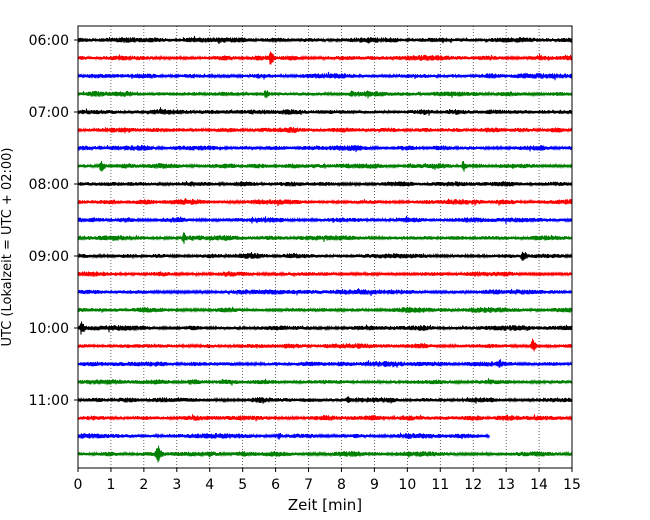 This screenshot has height=520, width=650. What do you see at coordinates (209, 485) in the screenshot?
I see `x-tick-label: 4` at bounding box center [209, 485].